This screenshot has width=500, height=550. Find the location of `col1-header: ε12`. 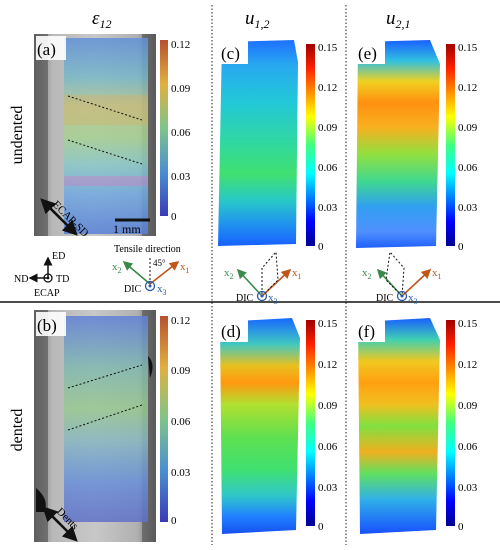

col1-header: ε12 is located at coordinates (102, 19).